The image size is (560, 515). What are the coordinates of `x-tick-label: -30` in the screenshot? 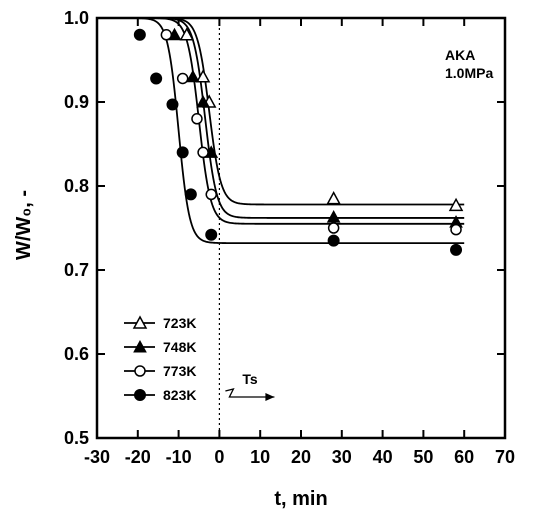 It's located at (97, 457).